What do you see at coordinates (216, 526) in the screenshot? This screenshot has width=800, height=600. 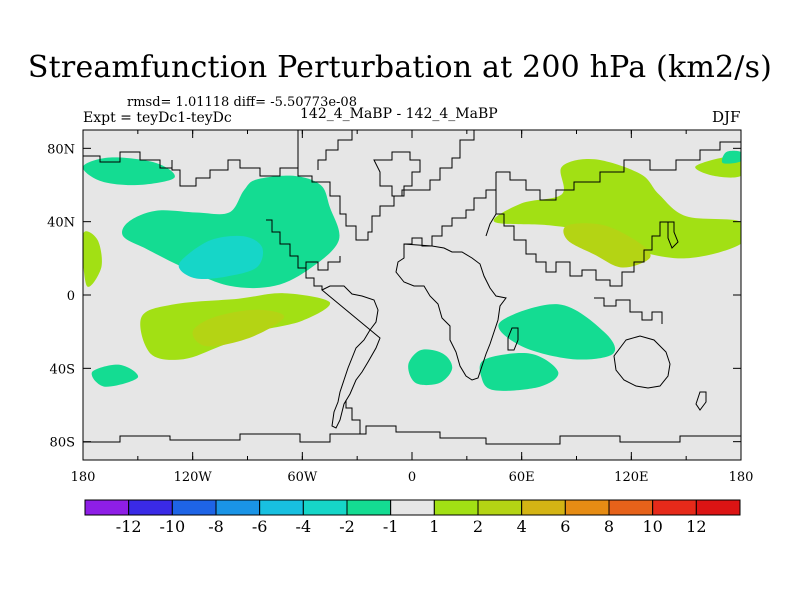 I see `colorbar-label: -8` at bounding box center [216, 526].